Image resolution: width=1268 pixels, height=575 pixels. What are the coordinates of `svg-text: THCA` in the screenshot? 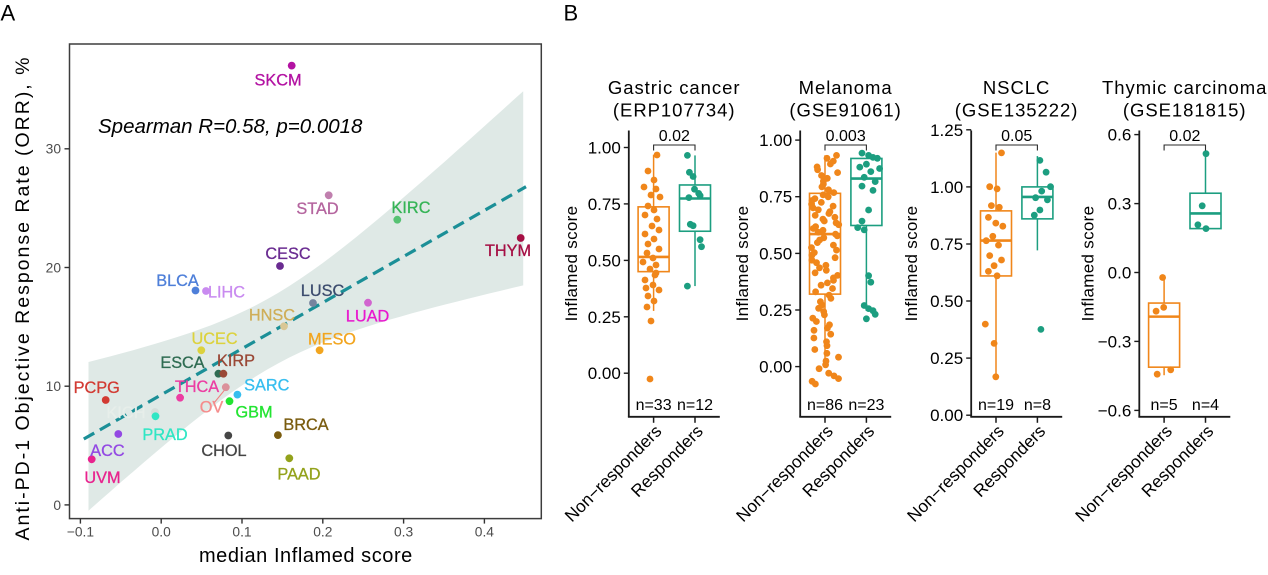 It's located at (197, 387).